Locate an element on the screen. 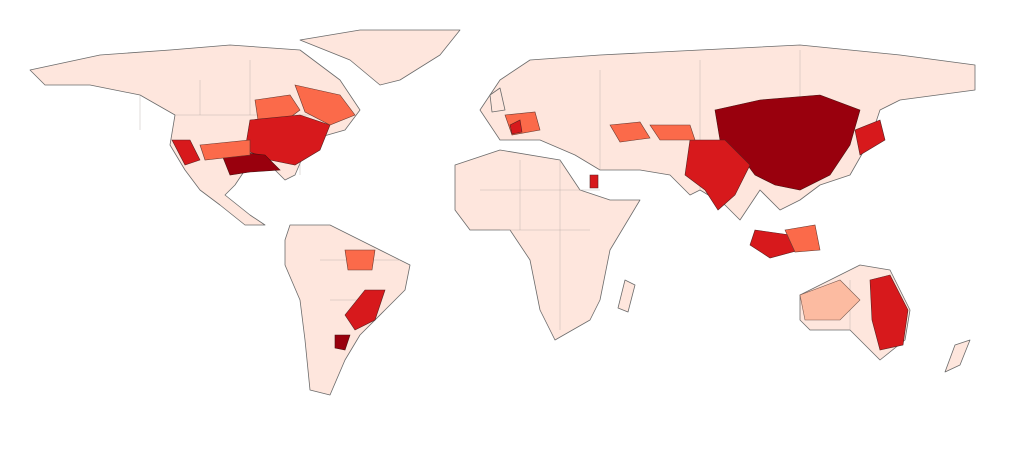 This screenshot has height=472, width=1024. africa is located at coordinates (547, 245).